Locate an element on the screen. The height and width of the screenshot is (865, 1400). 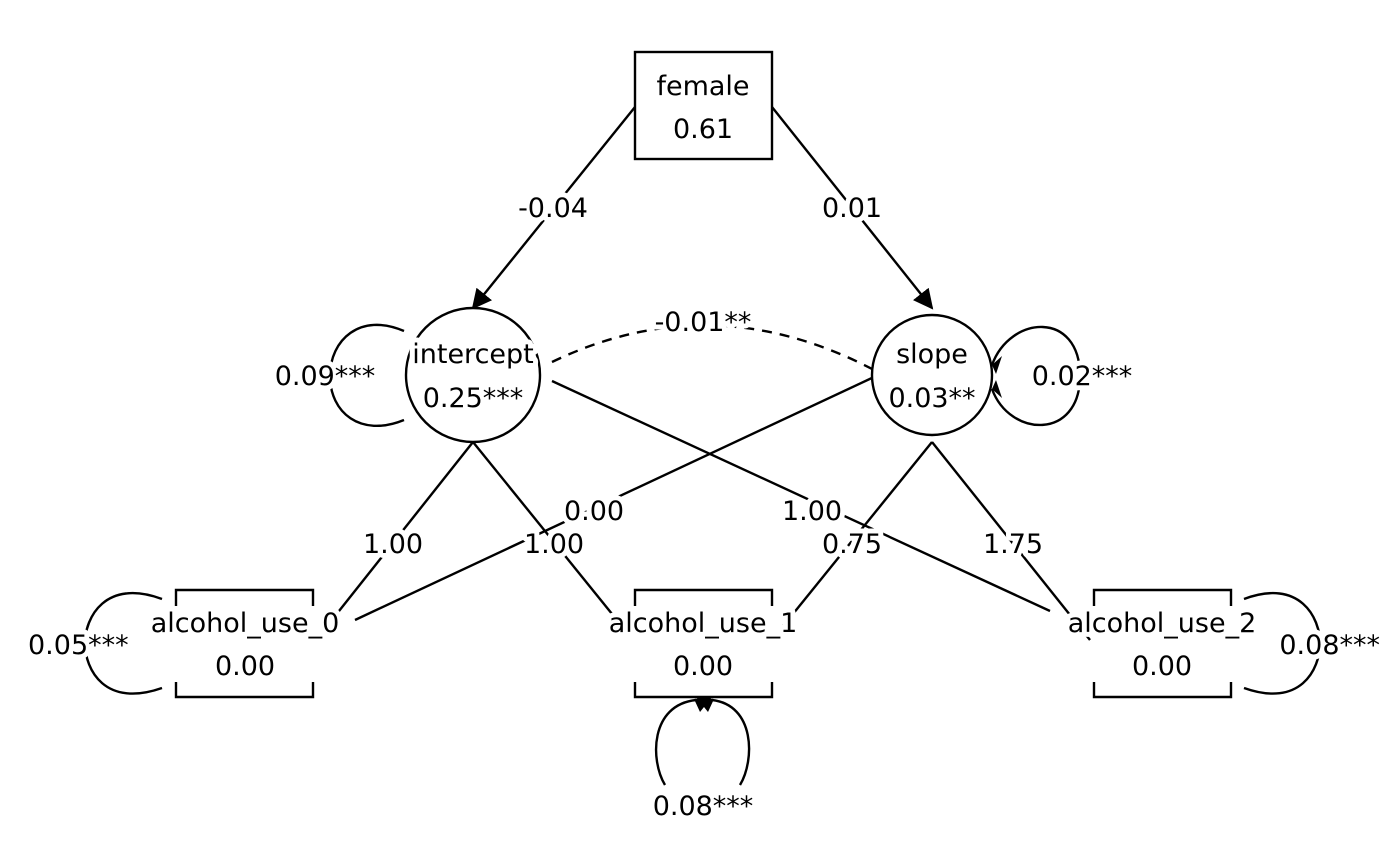
label-female-intercept: -0.04 is located at coordinates (553, 208).